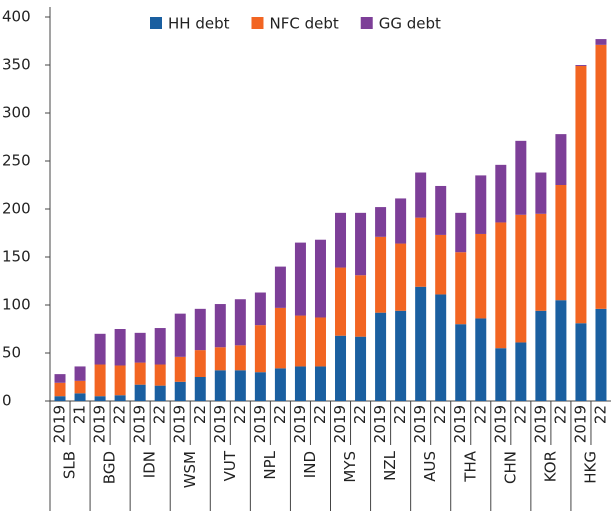  I want to click on group-label: BGD, so click(110, 467).